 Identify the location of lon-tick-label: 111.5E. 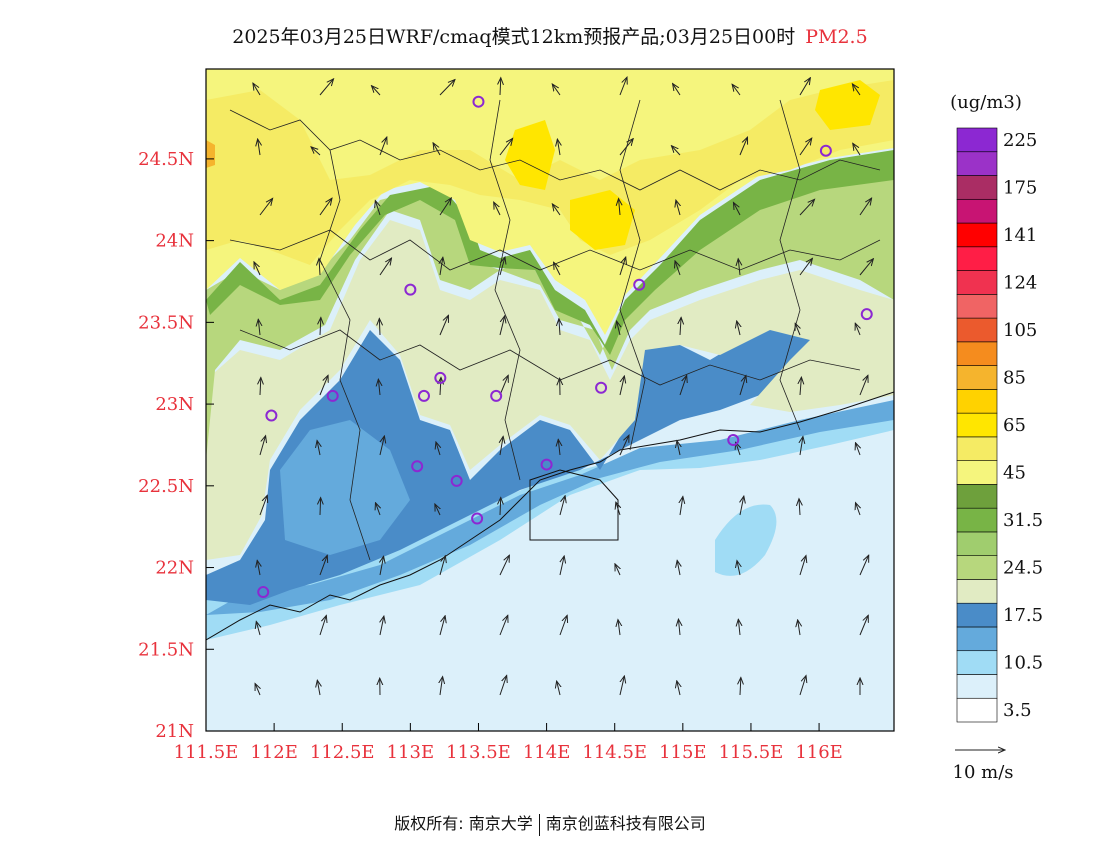
(206, 752).